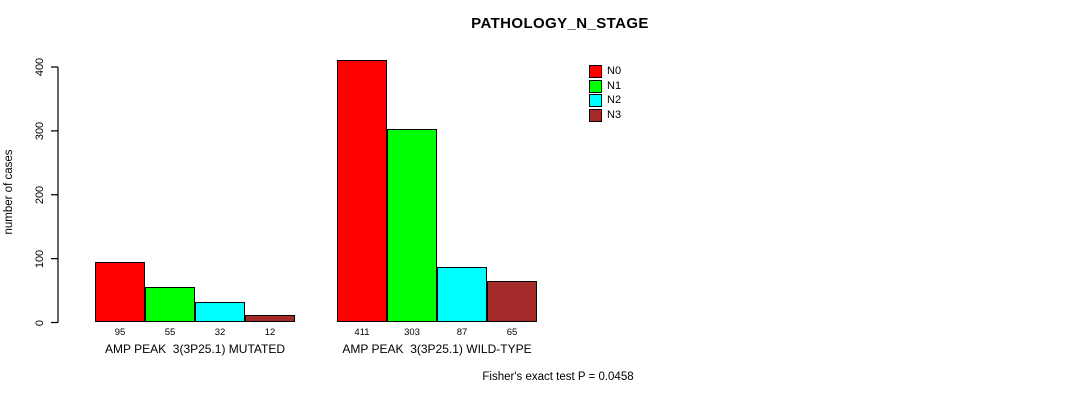  I want to click on y-tick-label-0: 0, so click(40, 322).